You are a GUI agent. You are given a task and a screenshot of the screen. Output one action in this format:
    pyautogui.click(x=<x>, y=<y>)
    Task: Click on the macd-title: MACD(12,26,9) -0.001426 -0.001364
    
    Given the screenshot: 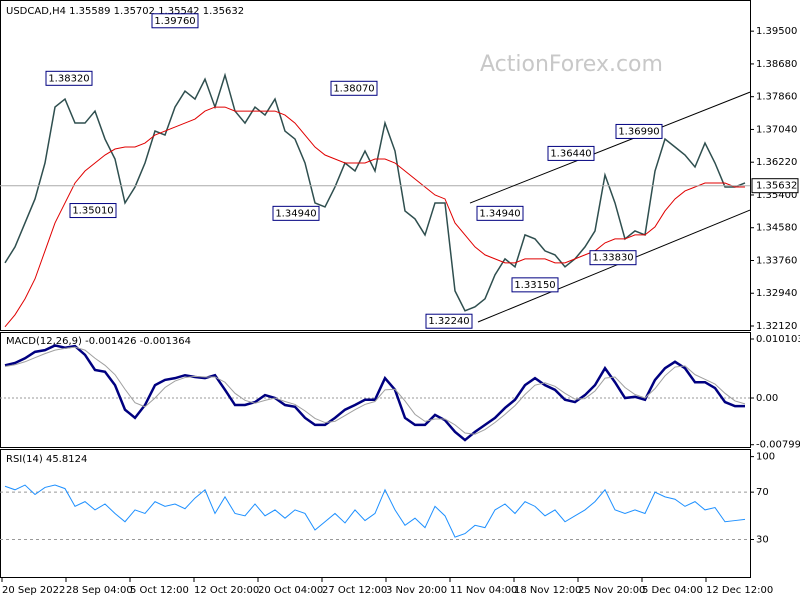 What is the action you would take?
    pyautogui.click(x=98, y=341)
    